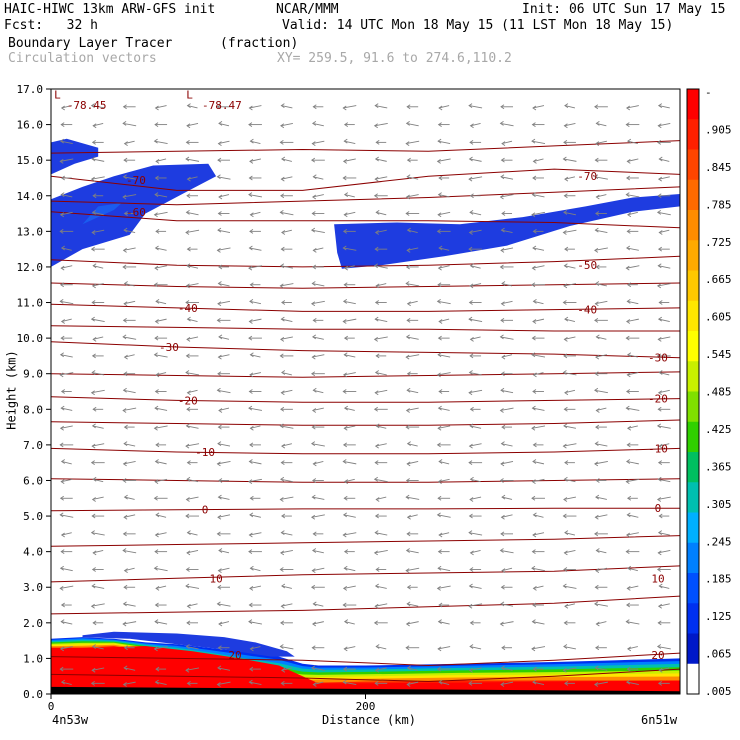  I want to click on y-tick-label: 6.0, so click(33, 480).